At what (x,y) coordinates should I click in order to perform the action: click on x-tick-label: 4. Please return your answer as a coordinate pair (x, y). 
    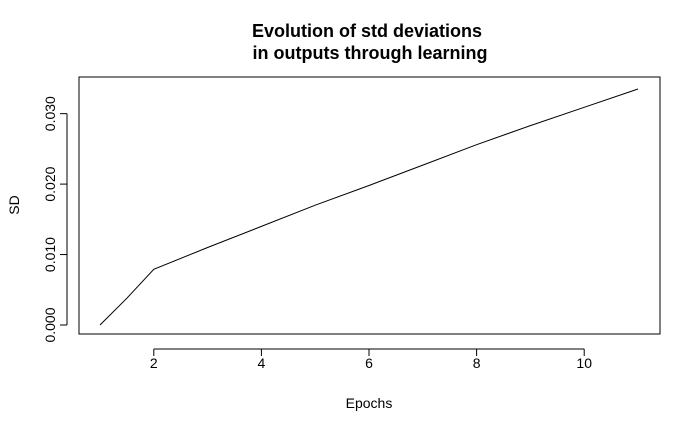
    Looking at the image, I should click on (262, 363).